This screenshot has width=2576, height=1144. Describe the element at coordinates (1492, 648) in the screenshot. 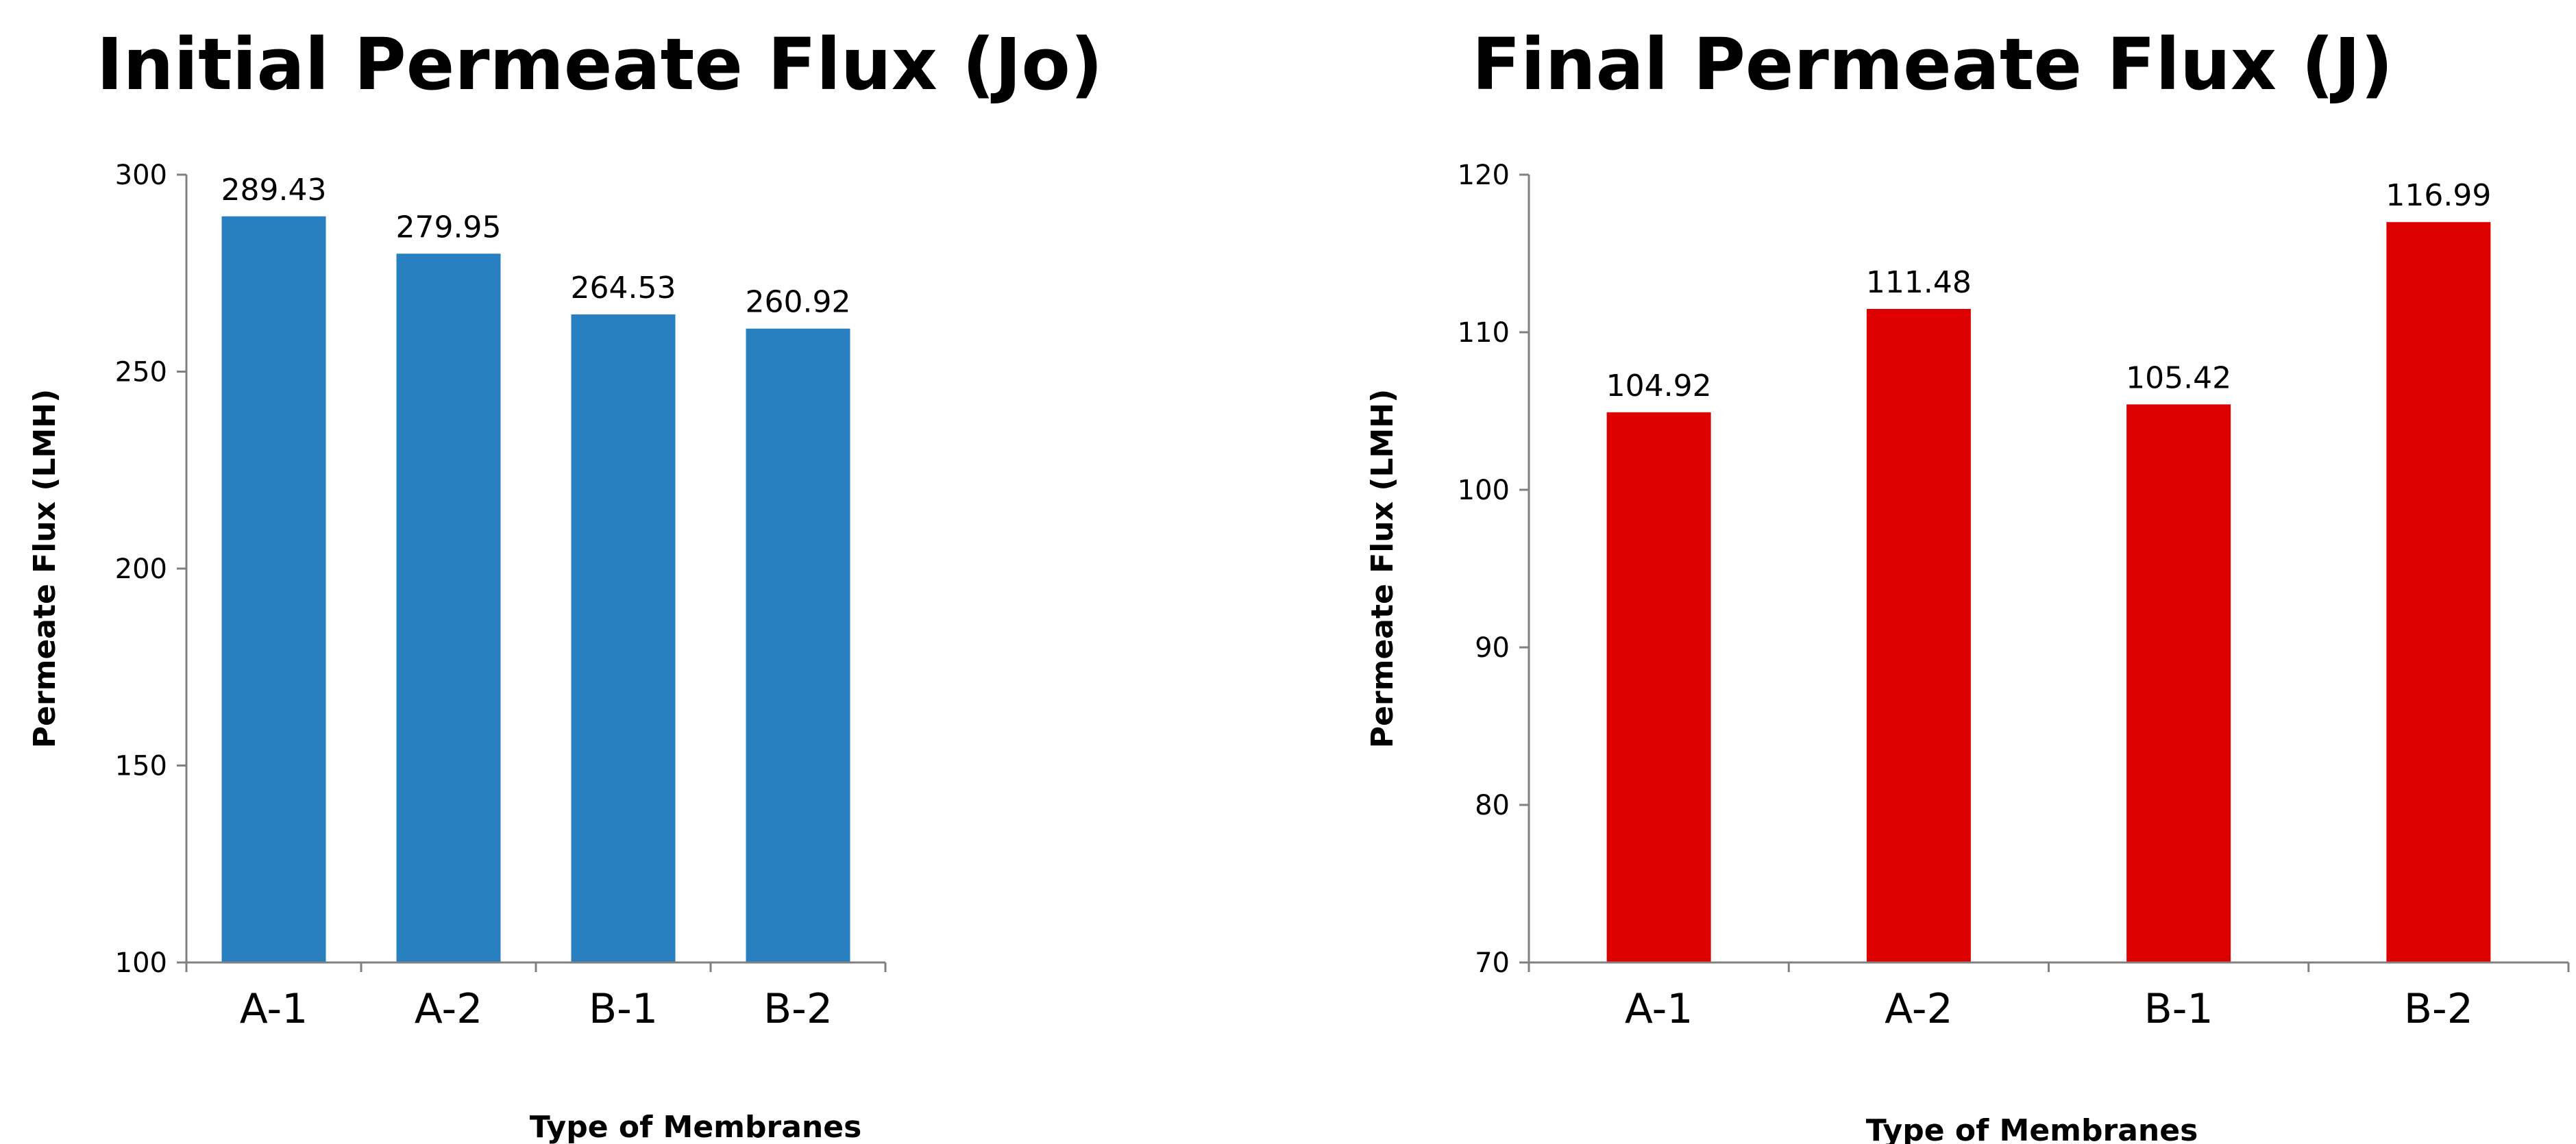

I see `y-tick-label: 90` at that location.